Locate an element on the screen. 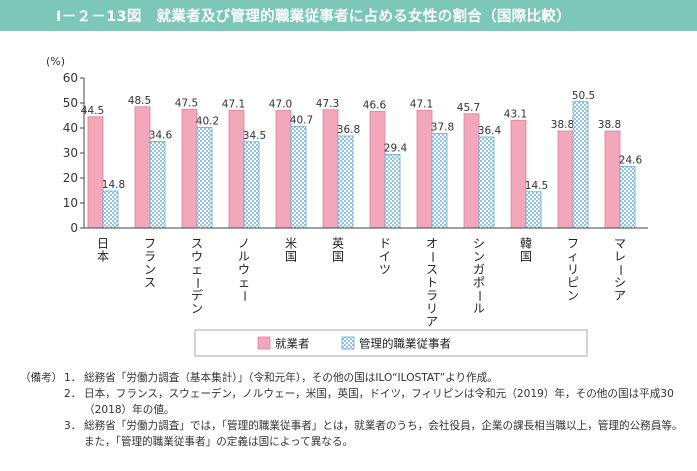 The width and height of the screenshot is (697, 471). x-tick-label-char: ノ is located at coordinates (244, 244).